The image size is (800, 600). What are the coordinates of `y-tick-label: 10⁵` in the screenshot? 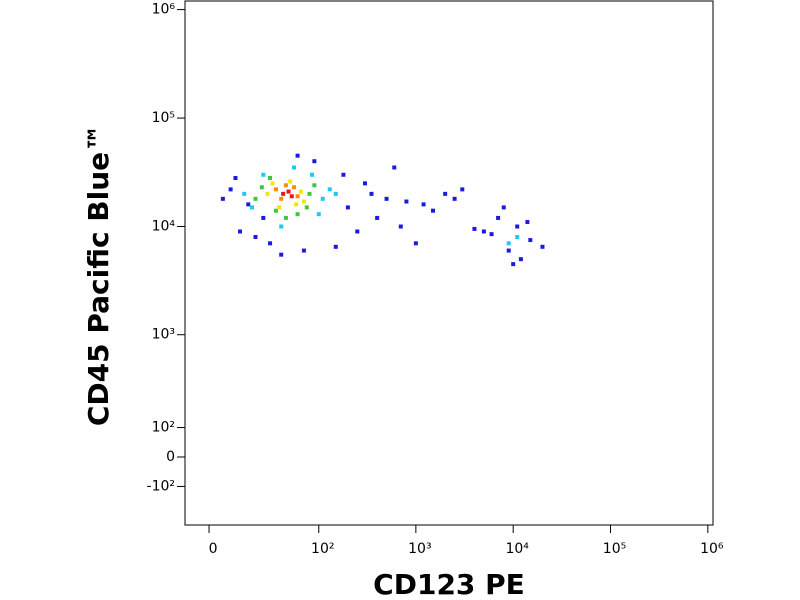 It's located at (163, 118).